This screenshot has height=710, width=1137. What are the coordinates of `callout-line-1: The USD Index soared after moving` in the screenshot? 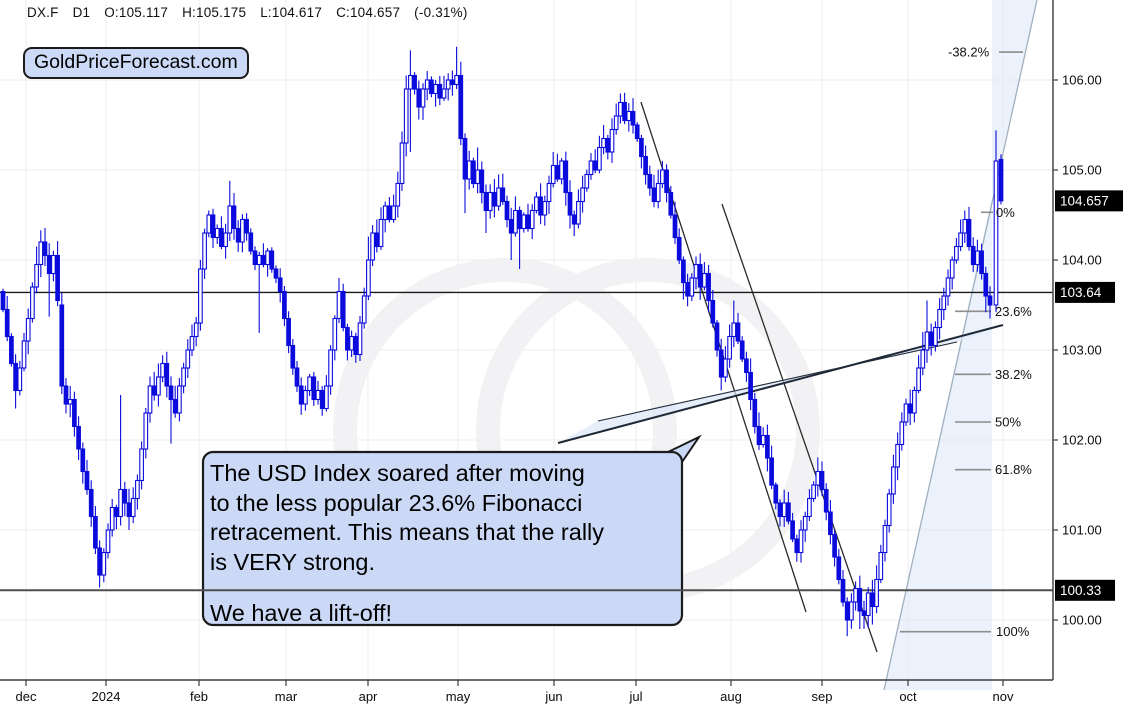 It's located at (397, 473).